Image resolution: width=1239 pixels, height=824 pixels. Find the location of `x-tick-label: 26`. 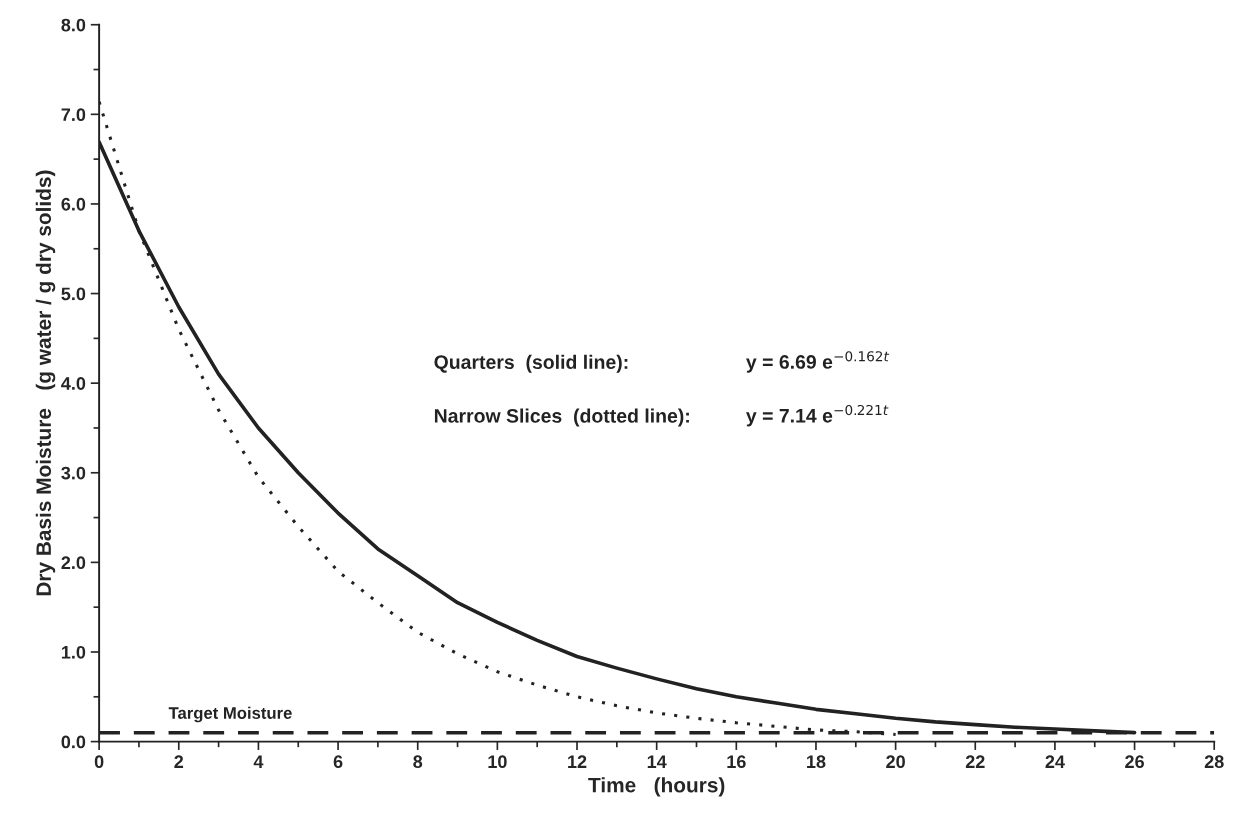

x-tick-label: 26 is located at coordinates (1134, 762).